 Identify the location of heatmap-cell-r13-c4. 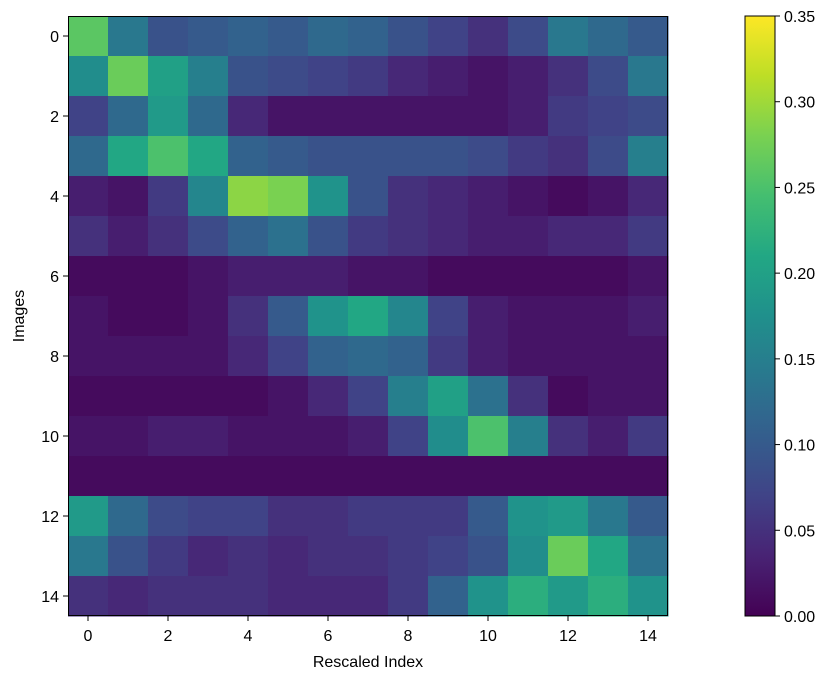
(248, 556).